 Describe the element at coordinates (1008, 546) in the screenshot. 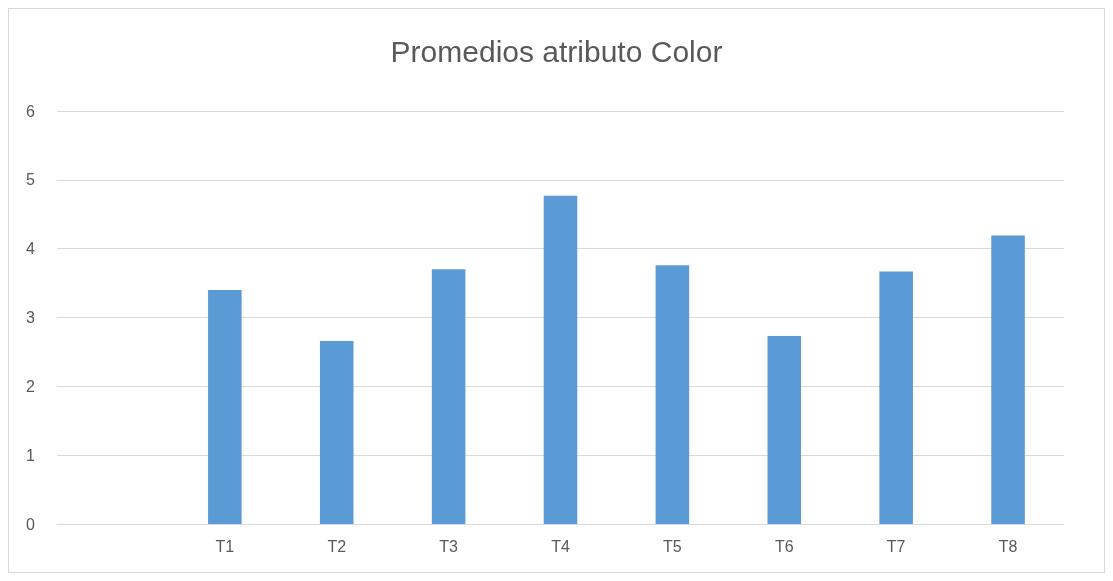

I see `x-tick-label: T8` at that location.